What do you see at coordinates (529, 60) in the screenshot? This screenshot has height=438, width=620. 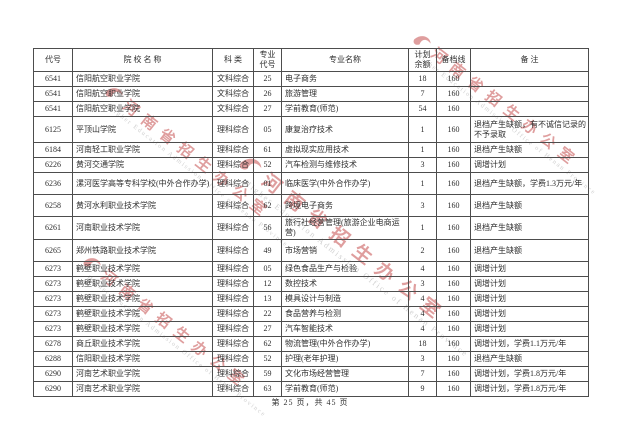 I see `header-remark: 备 注` at bounding box center [529, 60].